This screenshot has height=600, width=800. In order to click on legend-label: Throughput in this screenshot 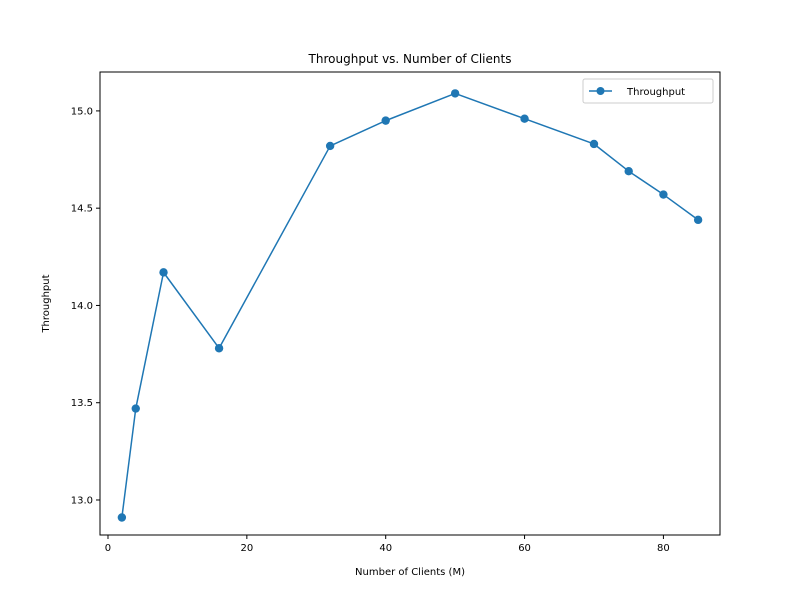, I will do `click(655, 92)`.